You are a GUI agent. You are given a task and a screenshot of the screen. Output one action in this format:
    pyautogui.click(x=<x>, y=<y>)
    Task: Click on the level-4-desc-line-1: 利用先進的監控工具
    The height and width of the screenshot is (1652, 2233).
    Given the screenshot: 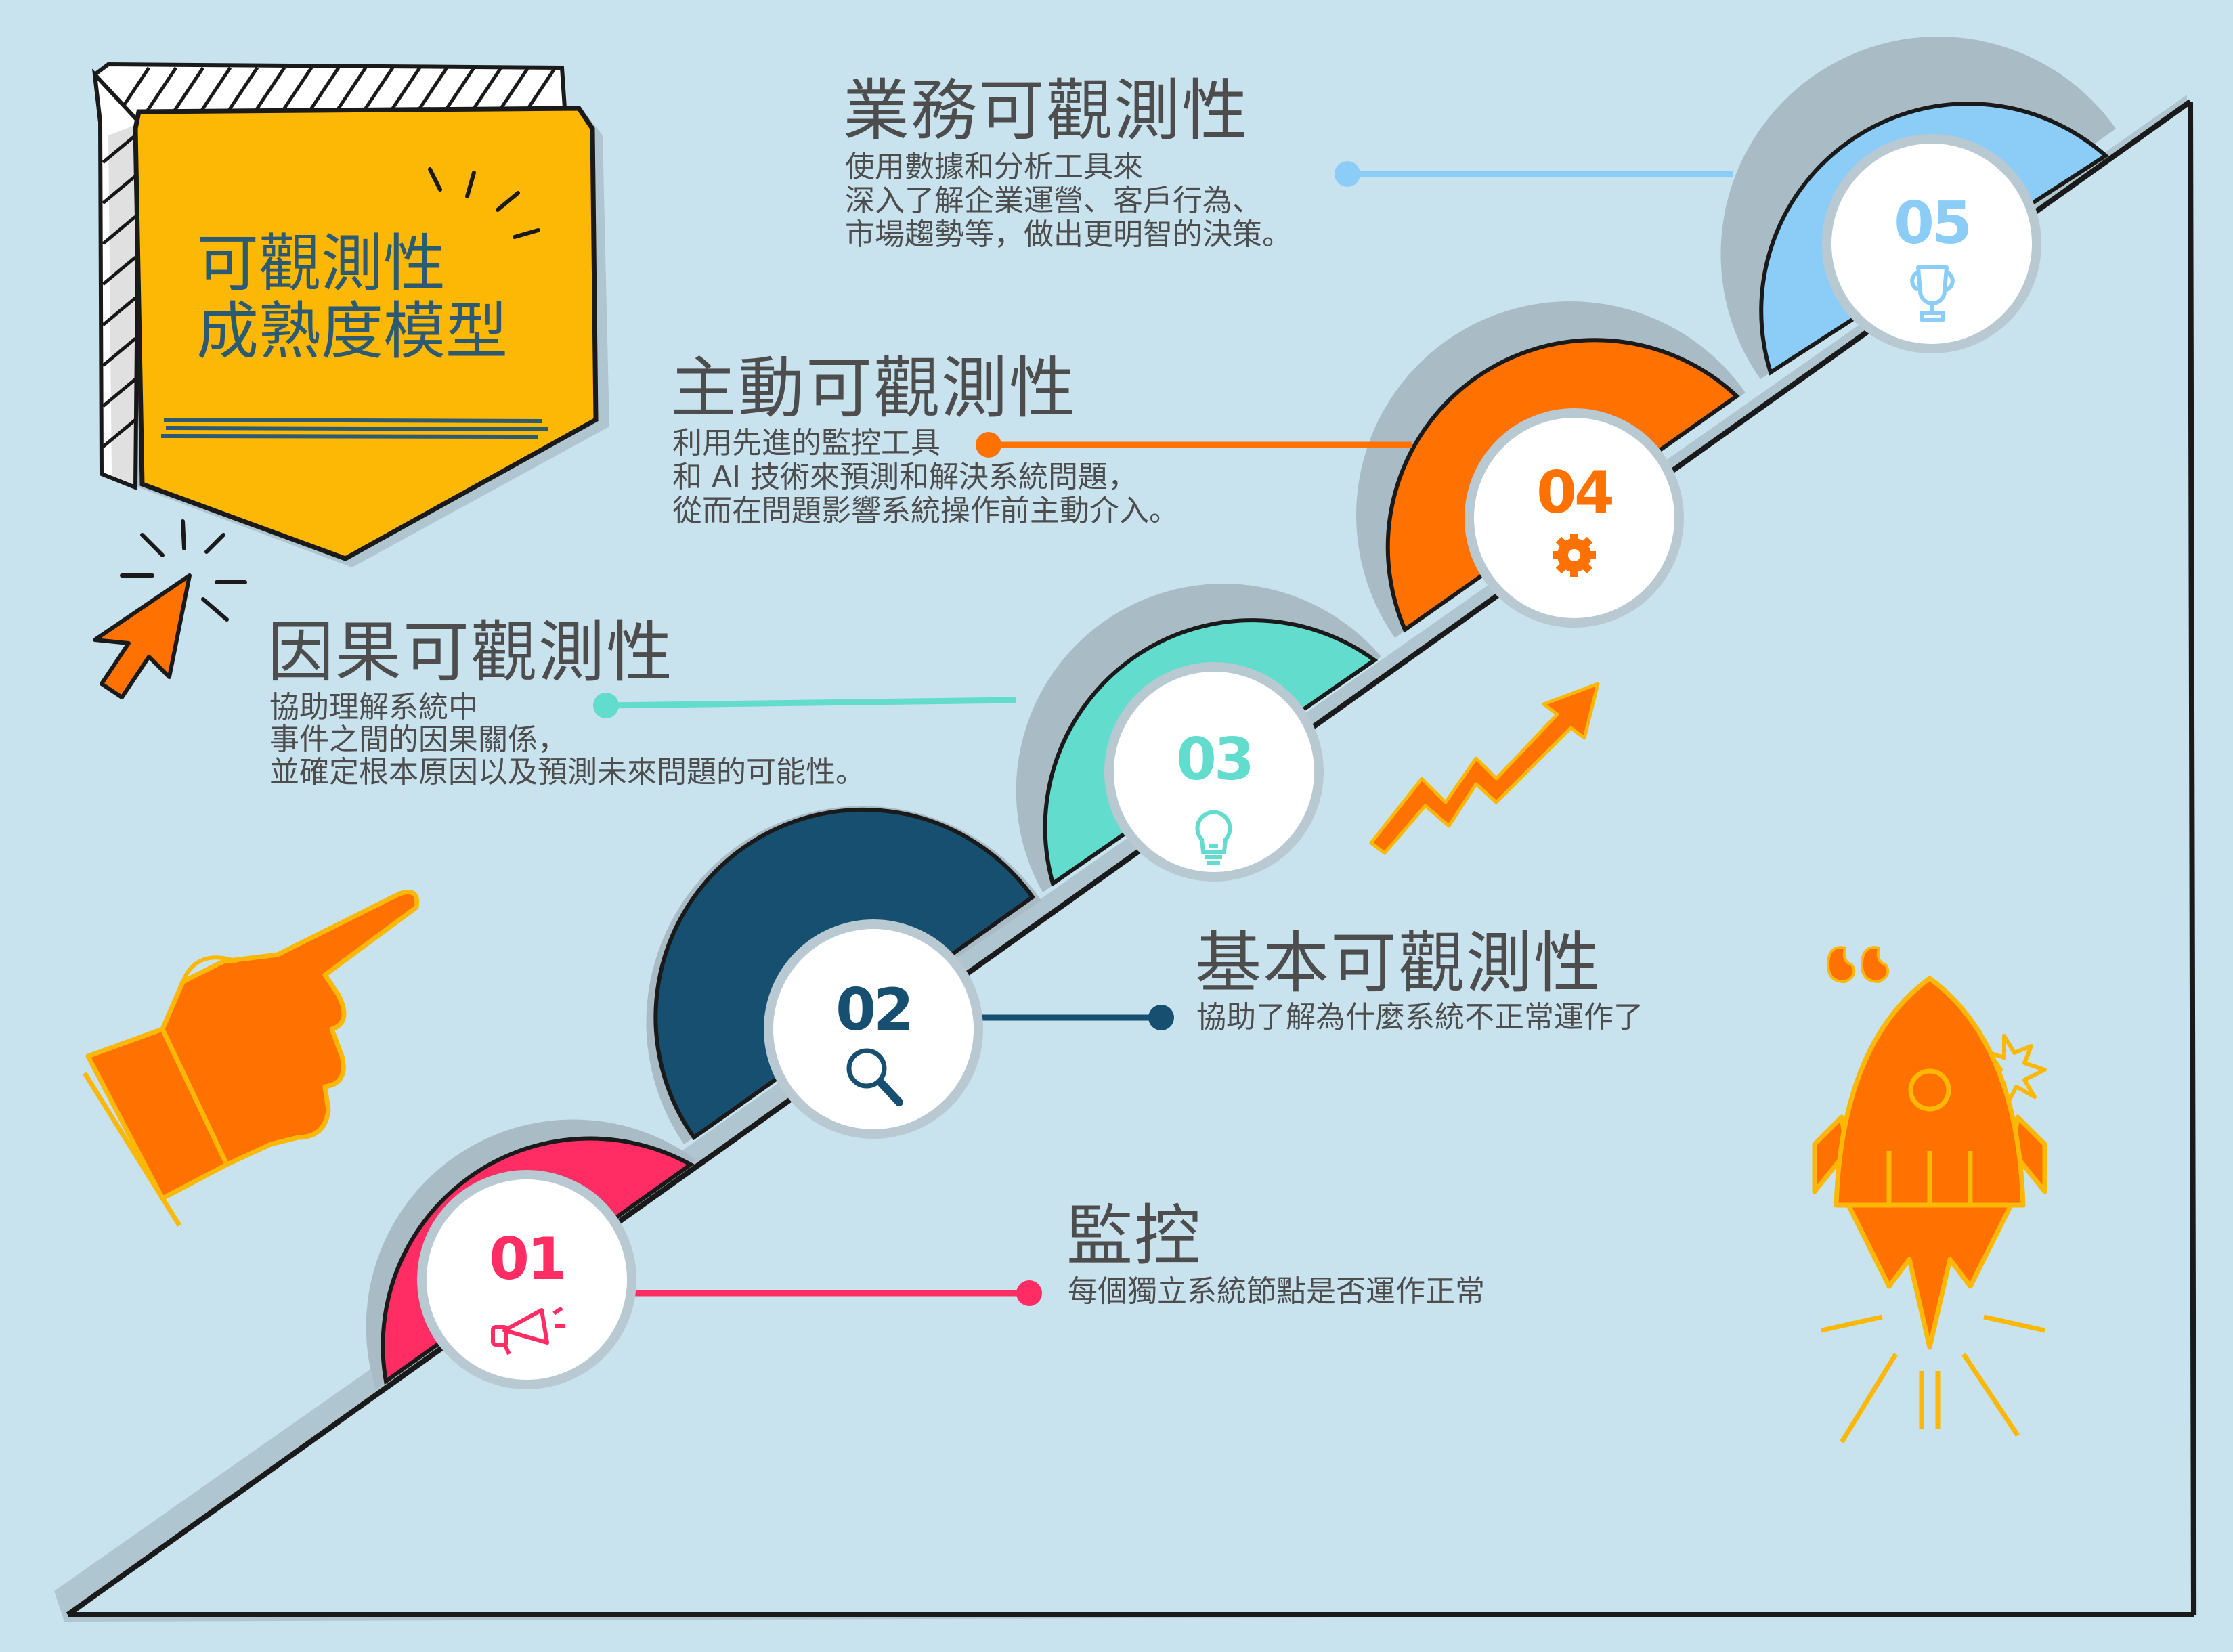 What is the action you would take?
    pyautogui.click(x=806, y=443)
    